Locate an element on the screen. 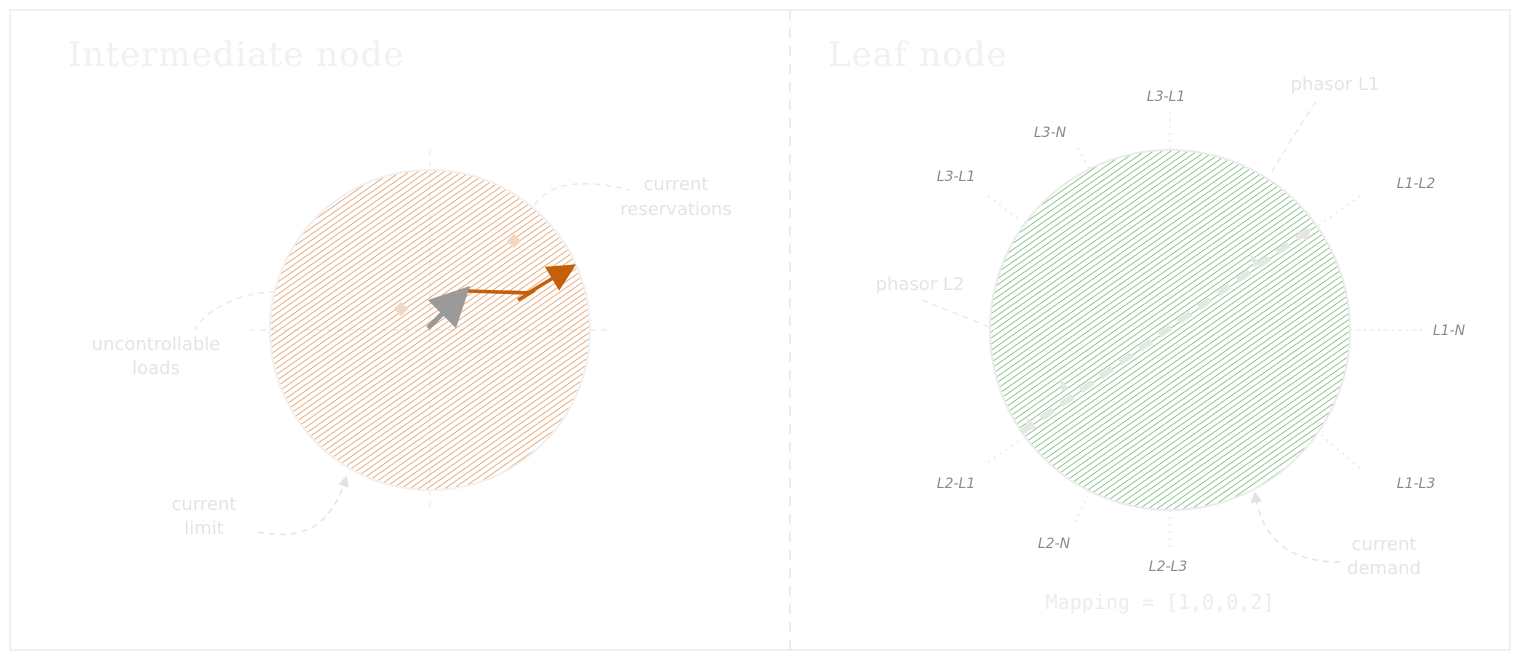 Image resolution: width=1520 pixels, height=660 pixels. phasor-l1-annotation: phasor L1 is located at coordinates (1335, 84).